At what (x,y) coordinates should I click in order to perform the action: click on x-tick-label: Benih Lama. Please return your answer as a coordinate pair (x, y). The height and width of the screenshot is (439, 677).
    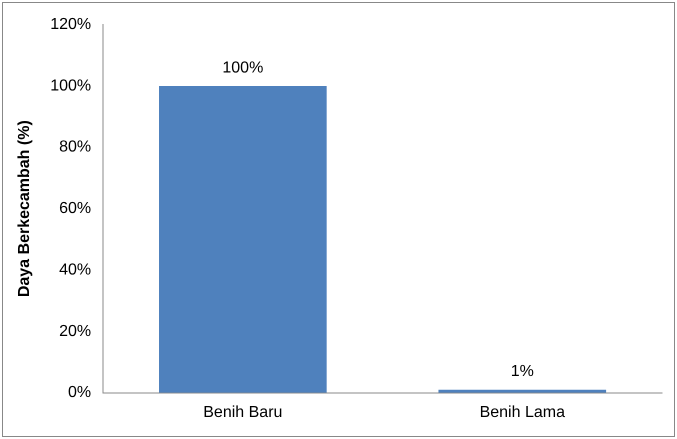
    Looking at the image, I should click on (523, 412).